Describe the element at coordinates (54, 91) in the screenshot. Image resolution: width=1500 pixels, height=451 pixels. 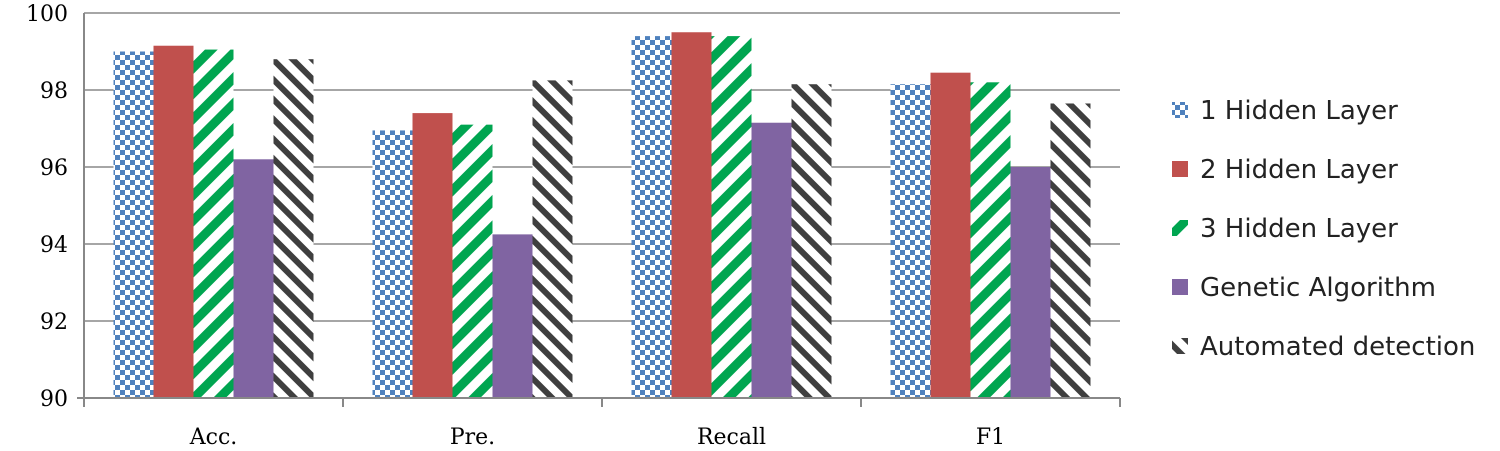
I see `y-tick-label: 98` at that location.